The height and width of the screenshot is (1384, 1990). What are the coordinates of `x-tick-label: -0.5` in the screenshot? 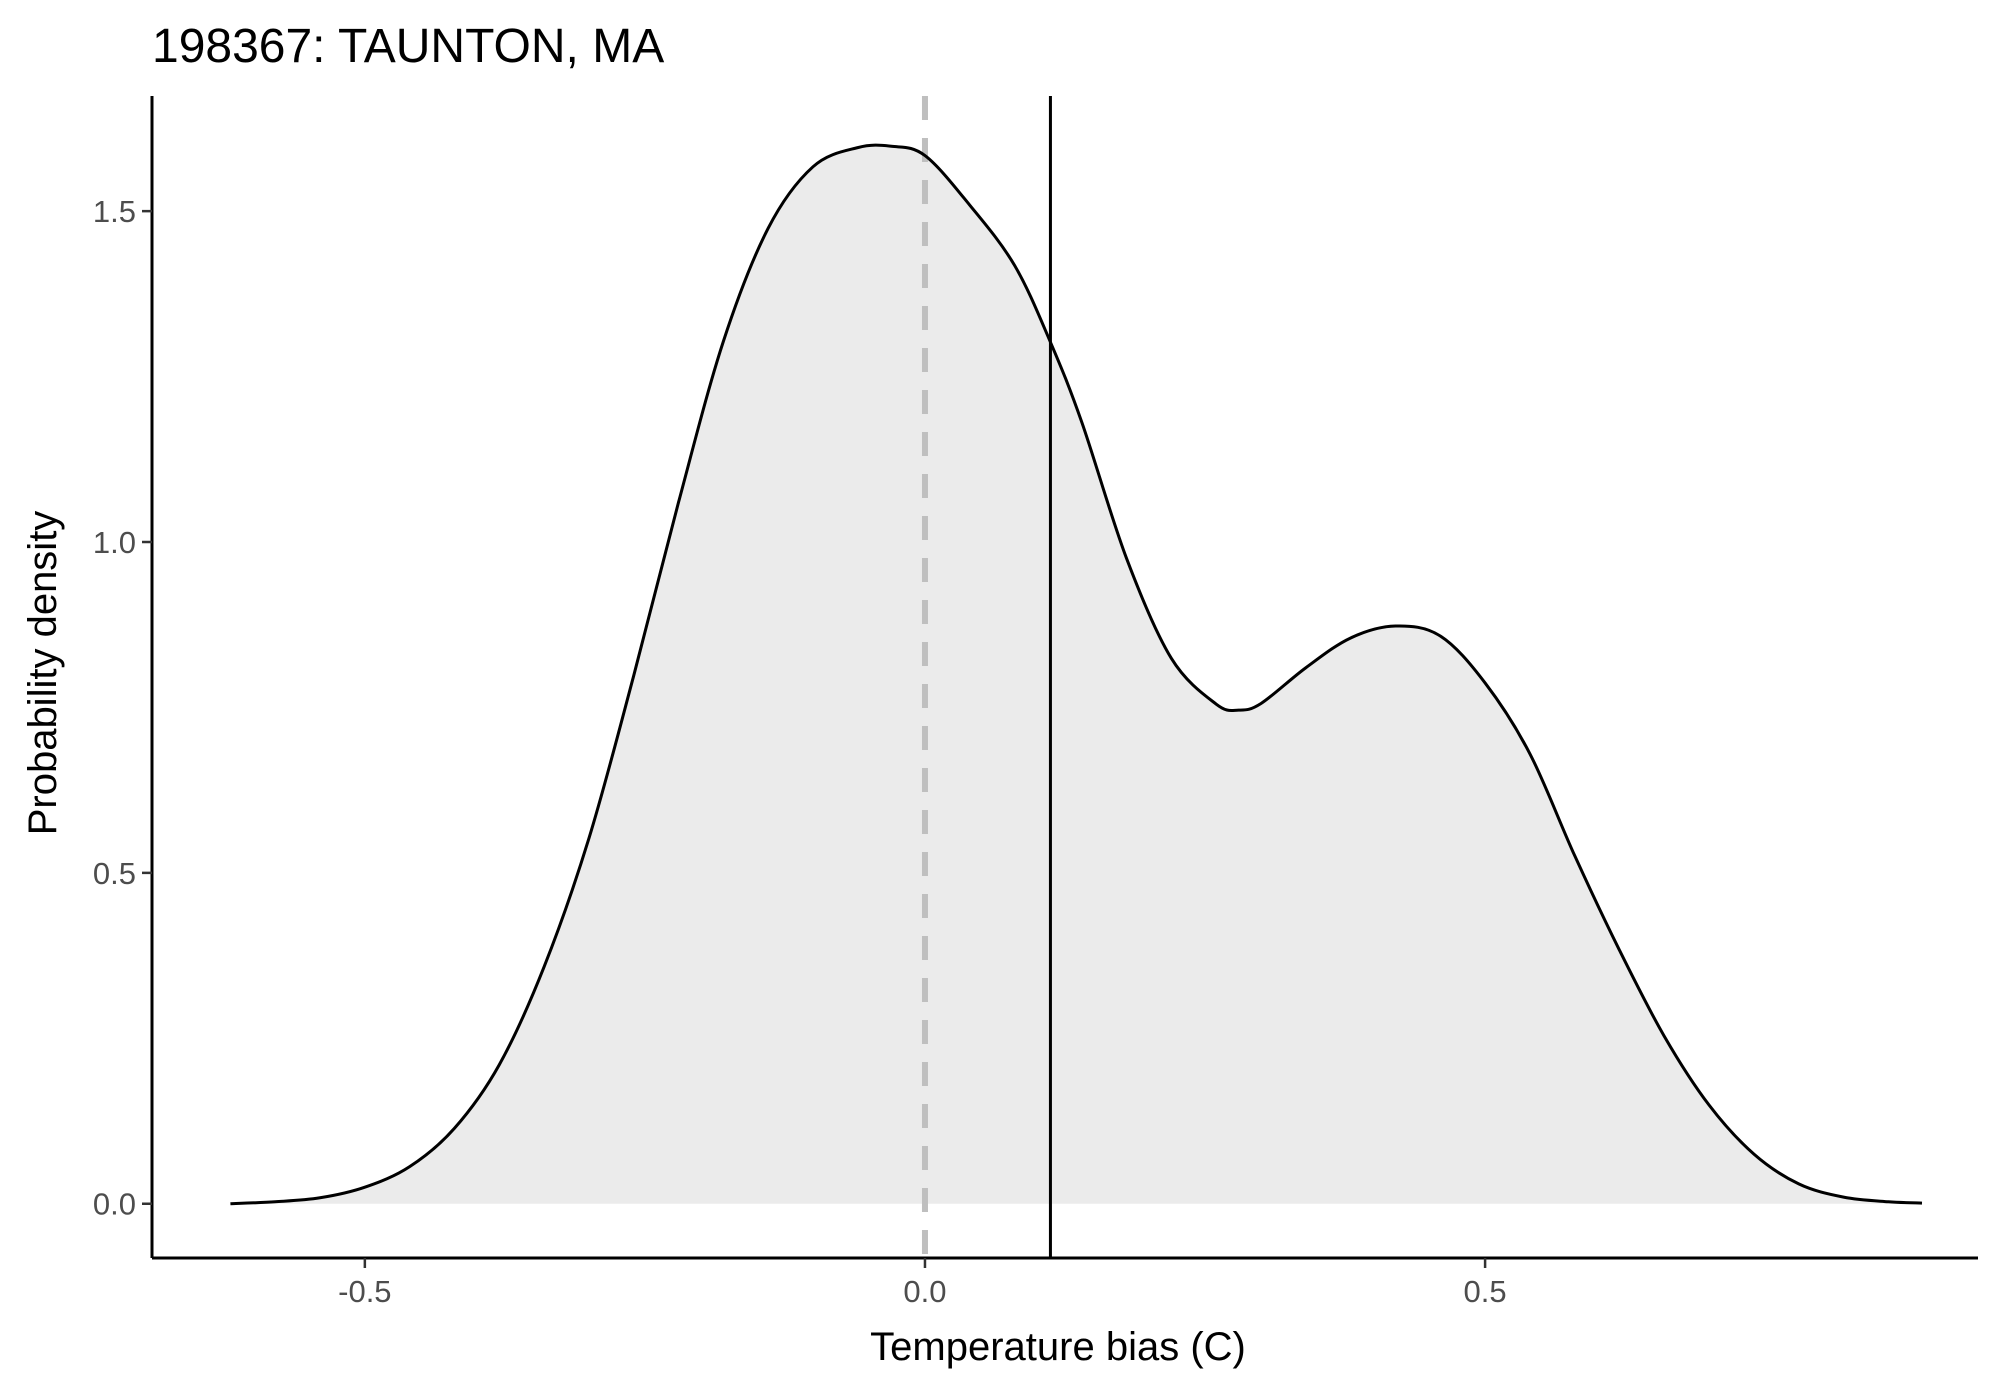 It's located at (364, 1291).